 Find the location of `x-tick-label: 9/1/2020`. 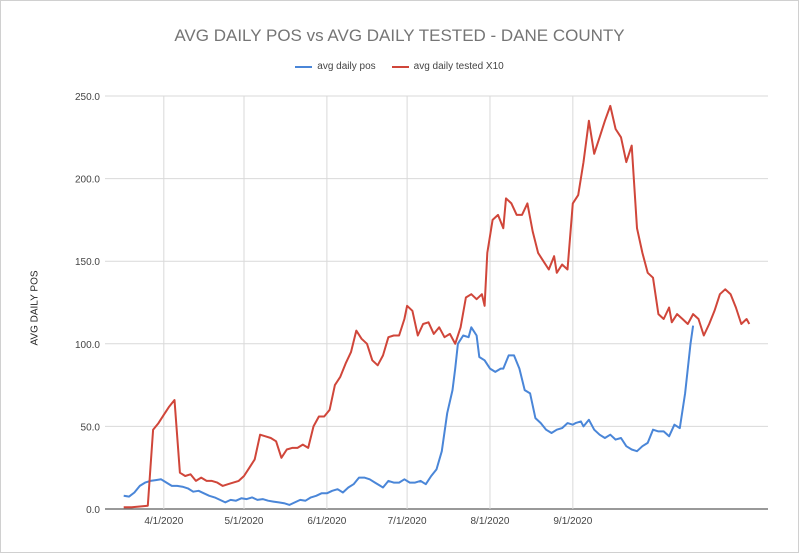

x-tick-label: 9/1/2020 is located at coordinates (572, 521).